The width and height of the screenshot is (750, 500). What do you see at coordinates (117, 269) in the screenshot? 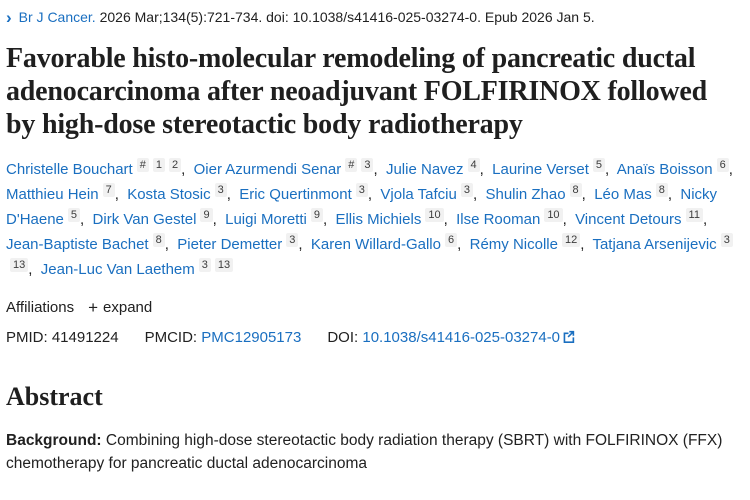
I see `author-link: Jean-Luc Van Laethem` at bounding box center [117, 269].